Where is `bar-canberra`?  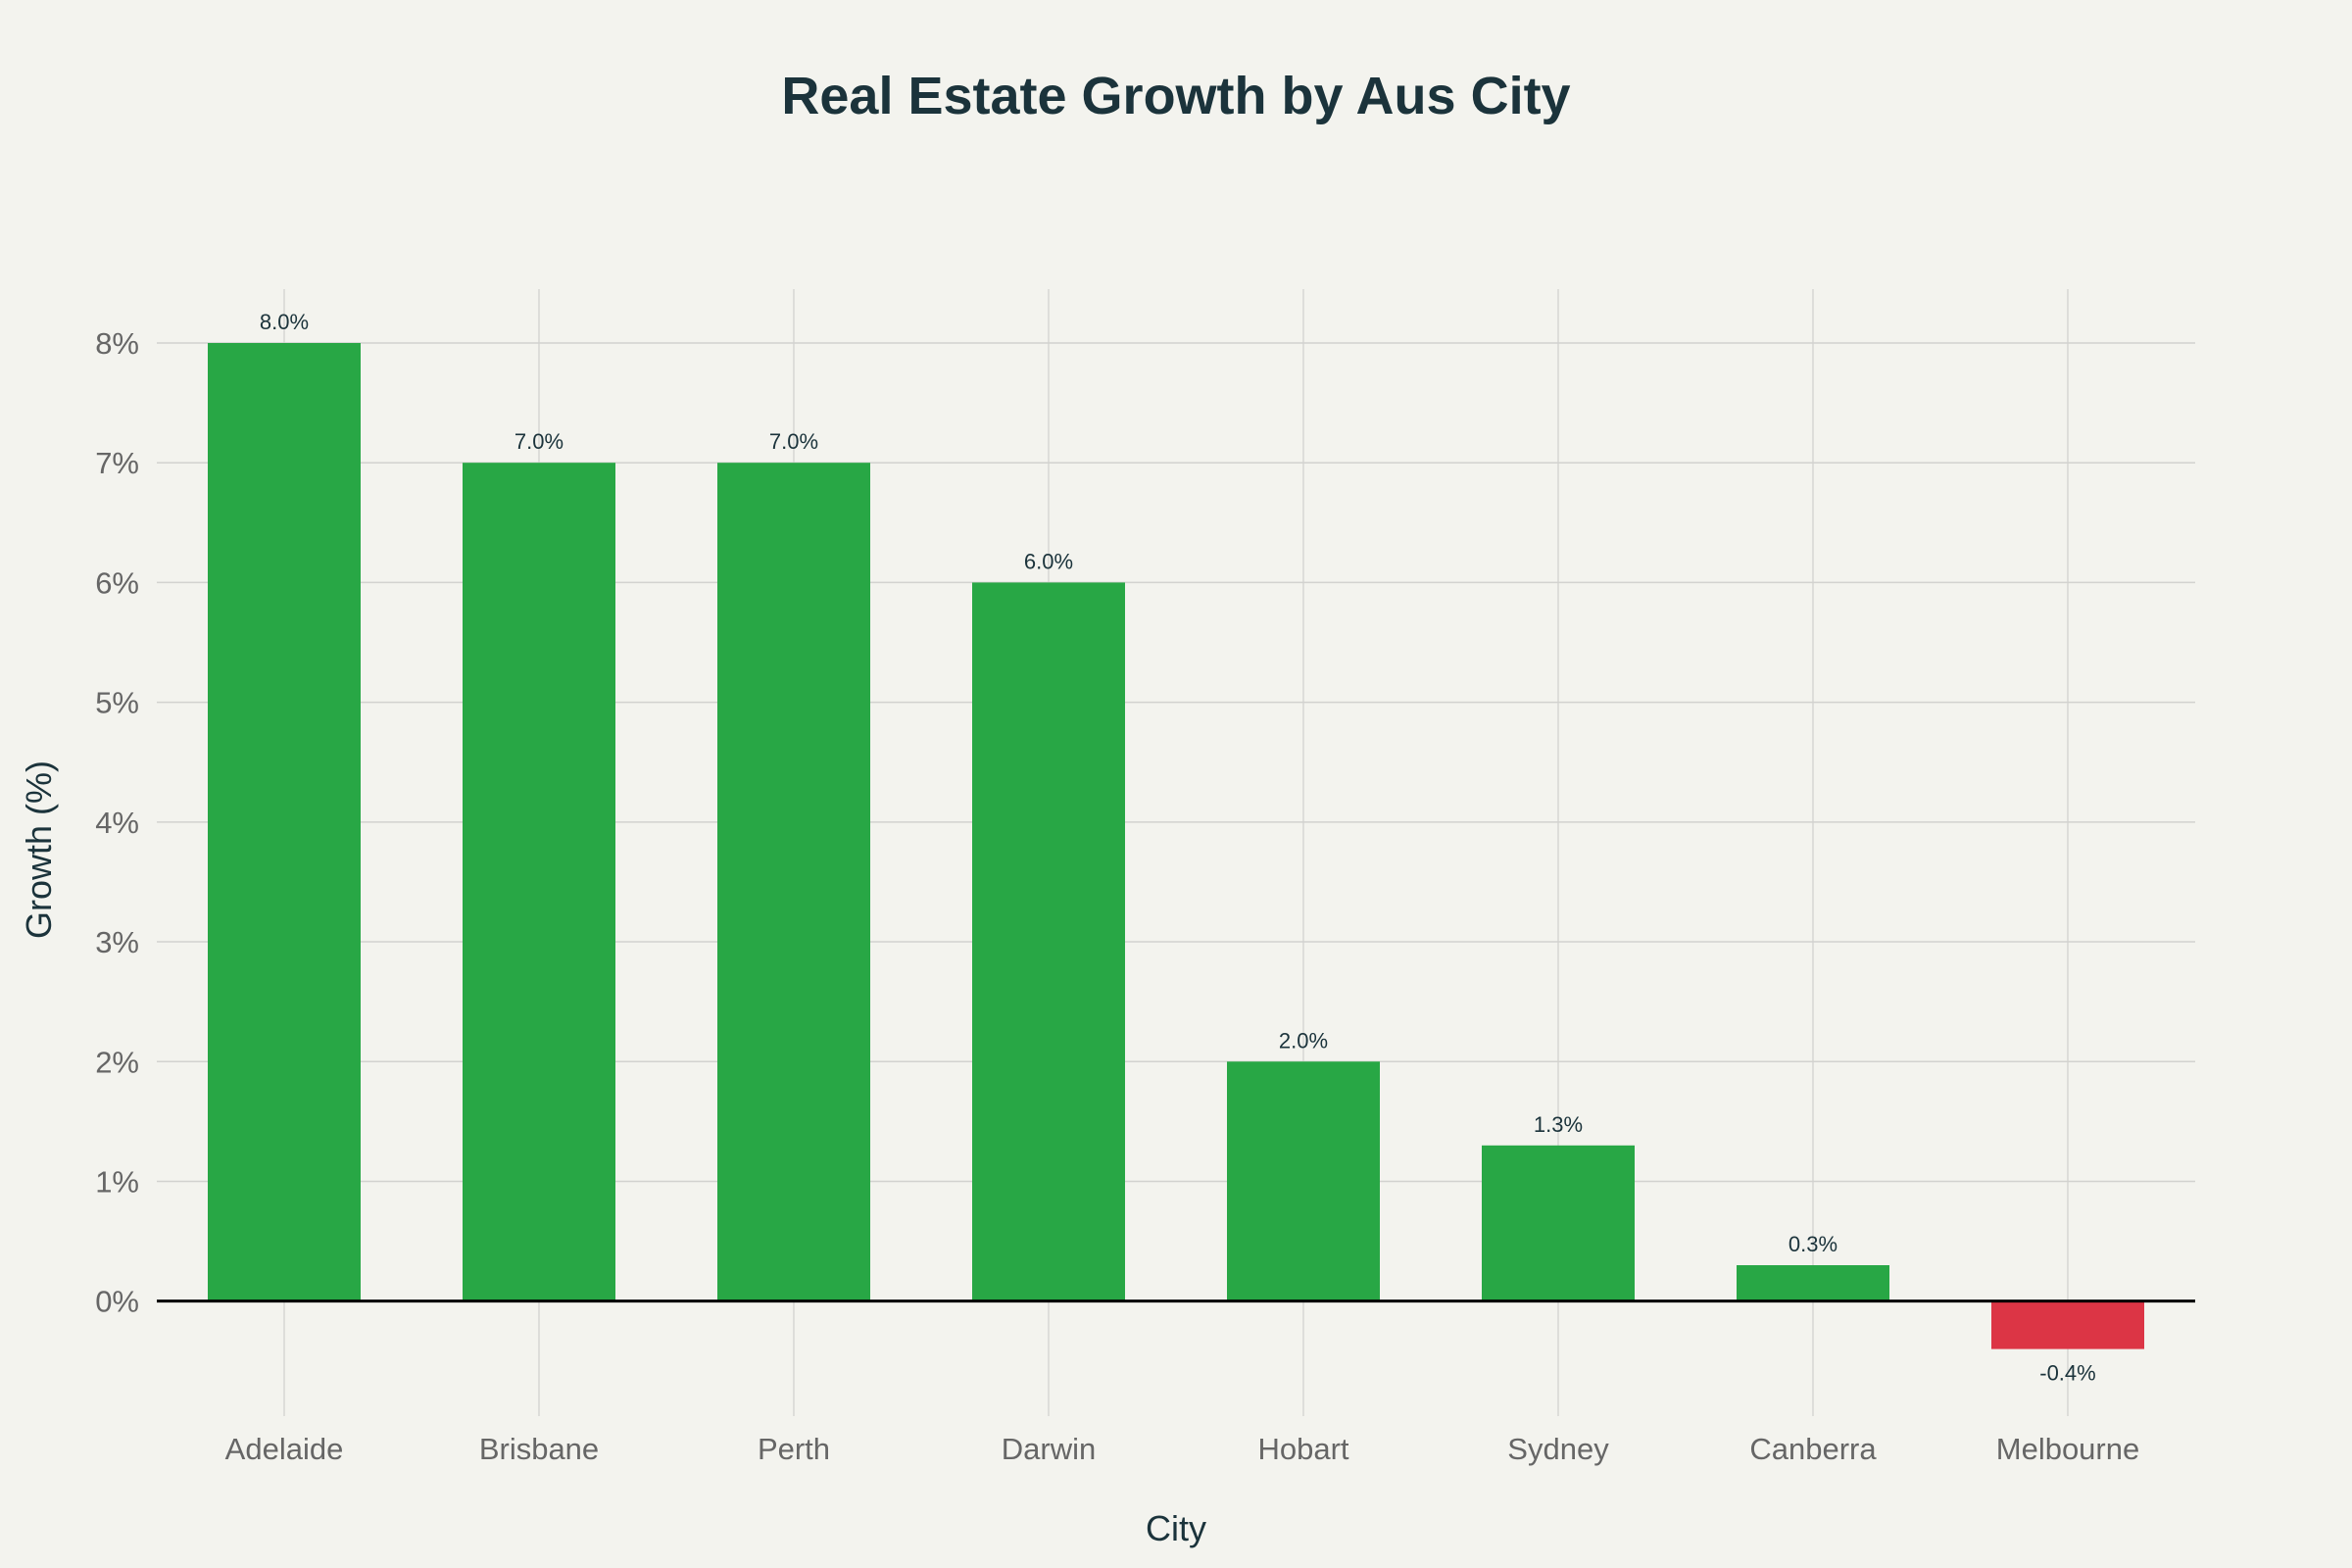 bar-canberra is located at coordinates (1813, 1283).